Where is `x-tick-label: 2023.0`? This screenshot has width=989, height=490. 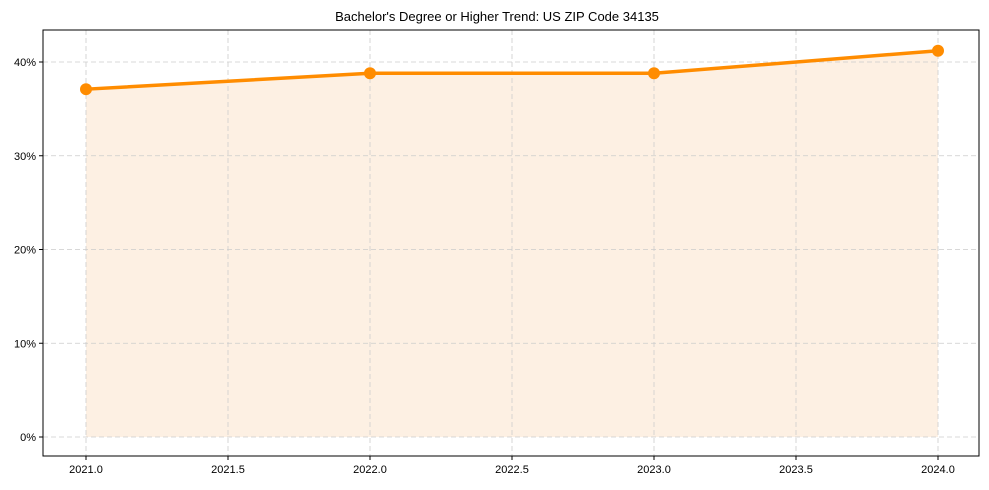
x-tick-label: 2023.0 is located at coordinates (654, 470).